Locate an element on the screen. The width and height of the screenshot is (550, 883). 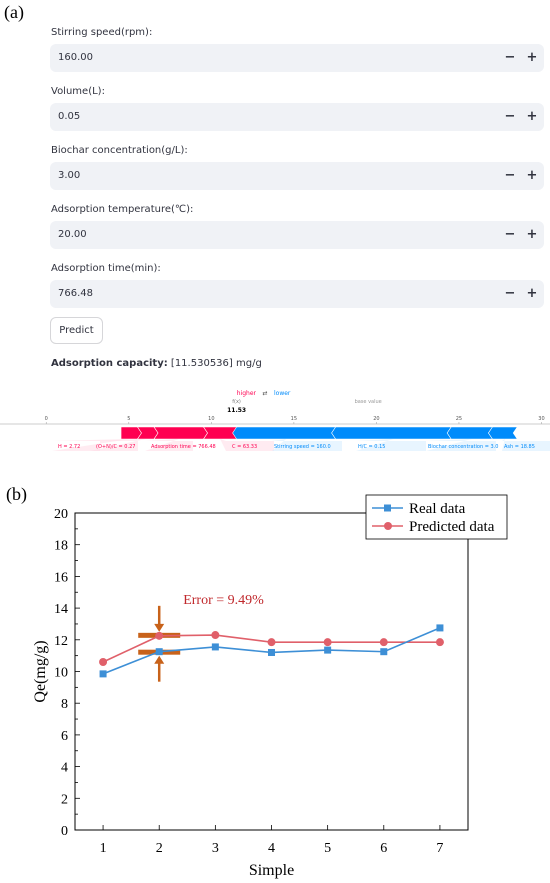
force-positive-segment is located at coordinates (180, 433).